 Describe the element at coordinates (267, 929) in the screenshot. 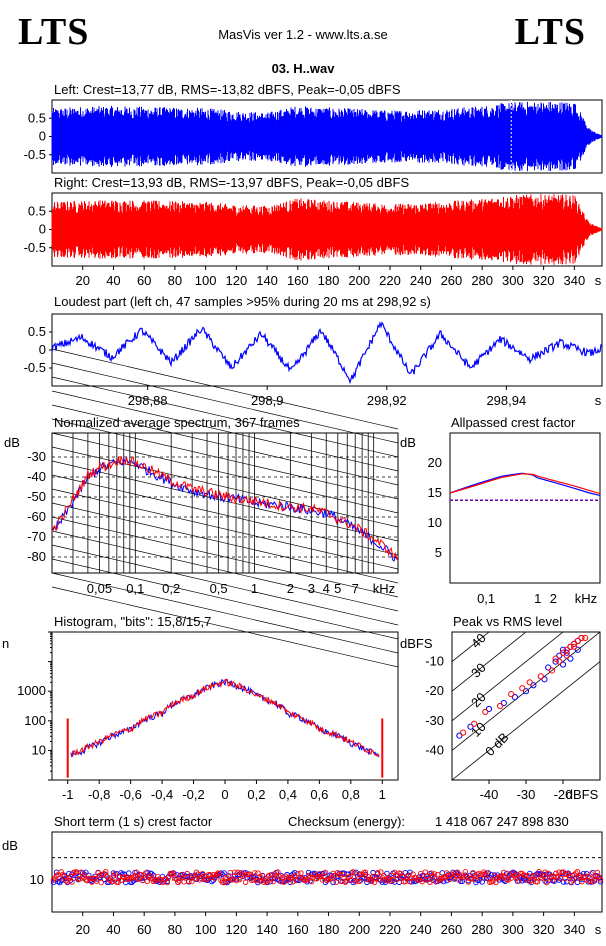

I see `stc-xtick-label: 140` at that location.